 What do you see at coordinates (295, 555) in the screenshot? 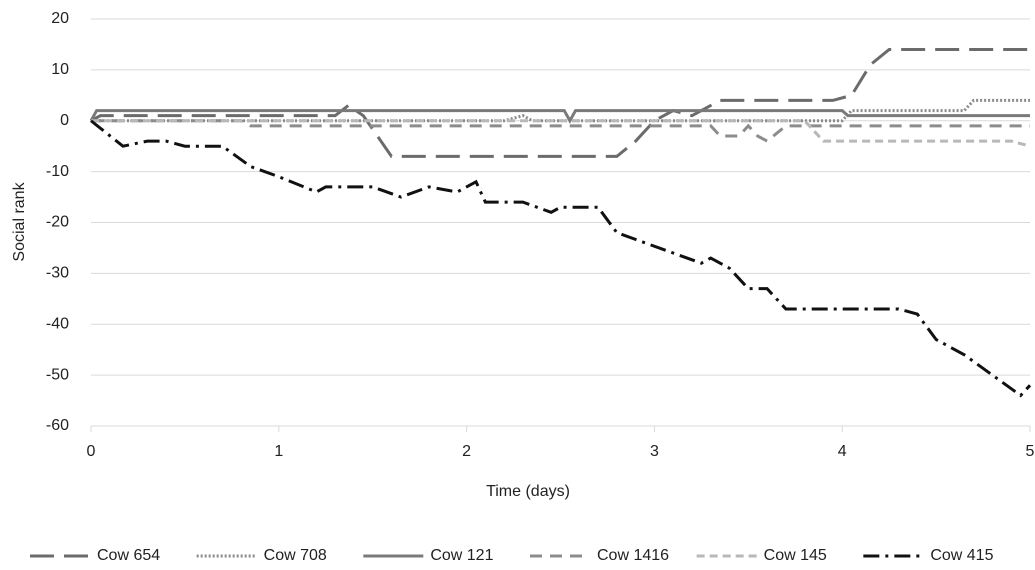
I see `legend-label: Cow 708` at bounding box center [295, 555].